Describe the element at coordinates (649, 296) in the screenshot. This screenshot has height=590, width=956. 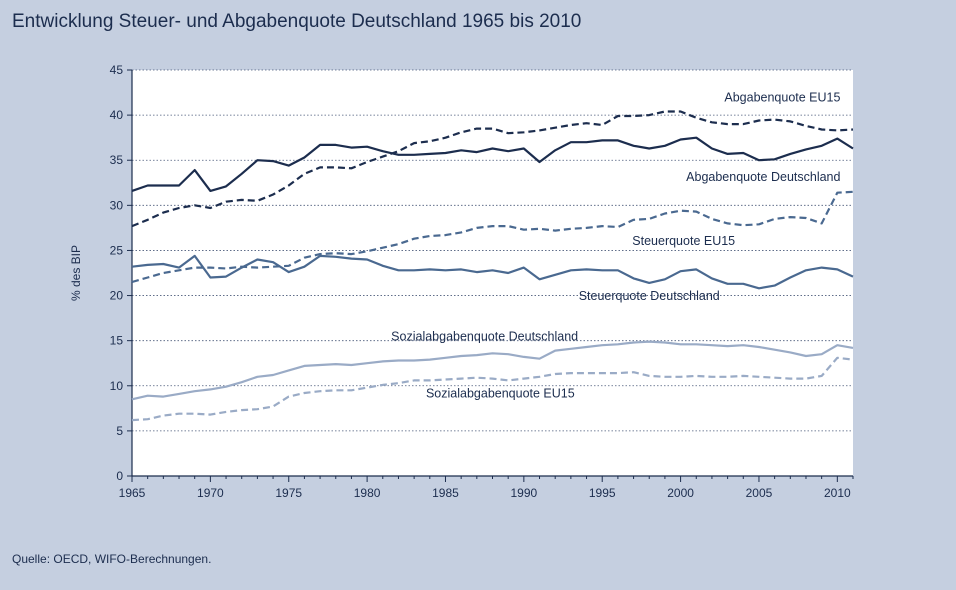
I see `series-label: Steuerquote Deutschland` at that location.